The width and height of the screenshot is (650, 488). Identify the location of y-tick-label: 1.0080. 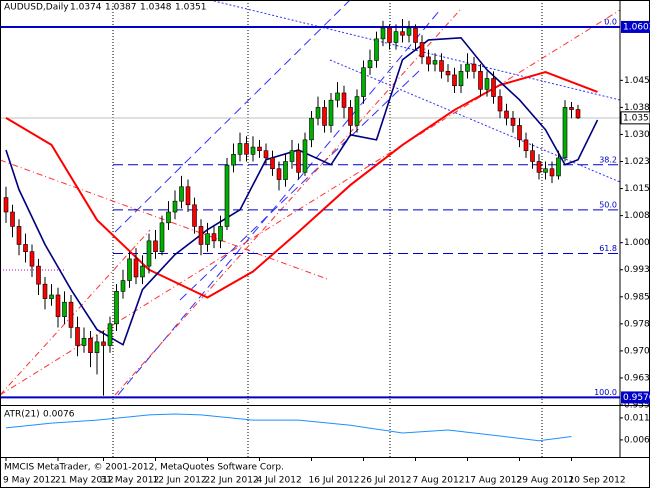
(637, 216).